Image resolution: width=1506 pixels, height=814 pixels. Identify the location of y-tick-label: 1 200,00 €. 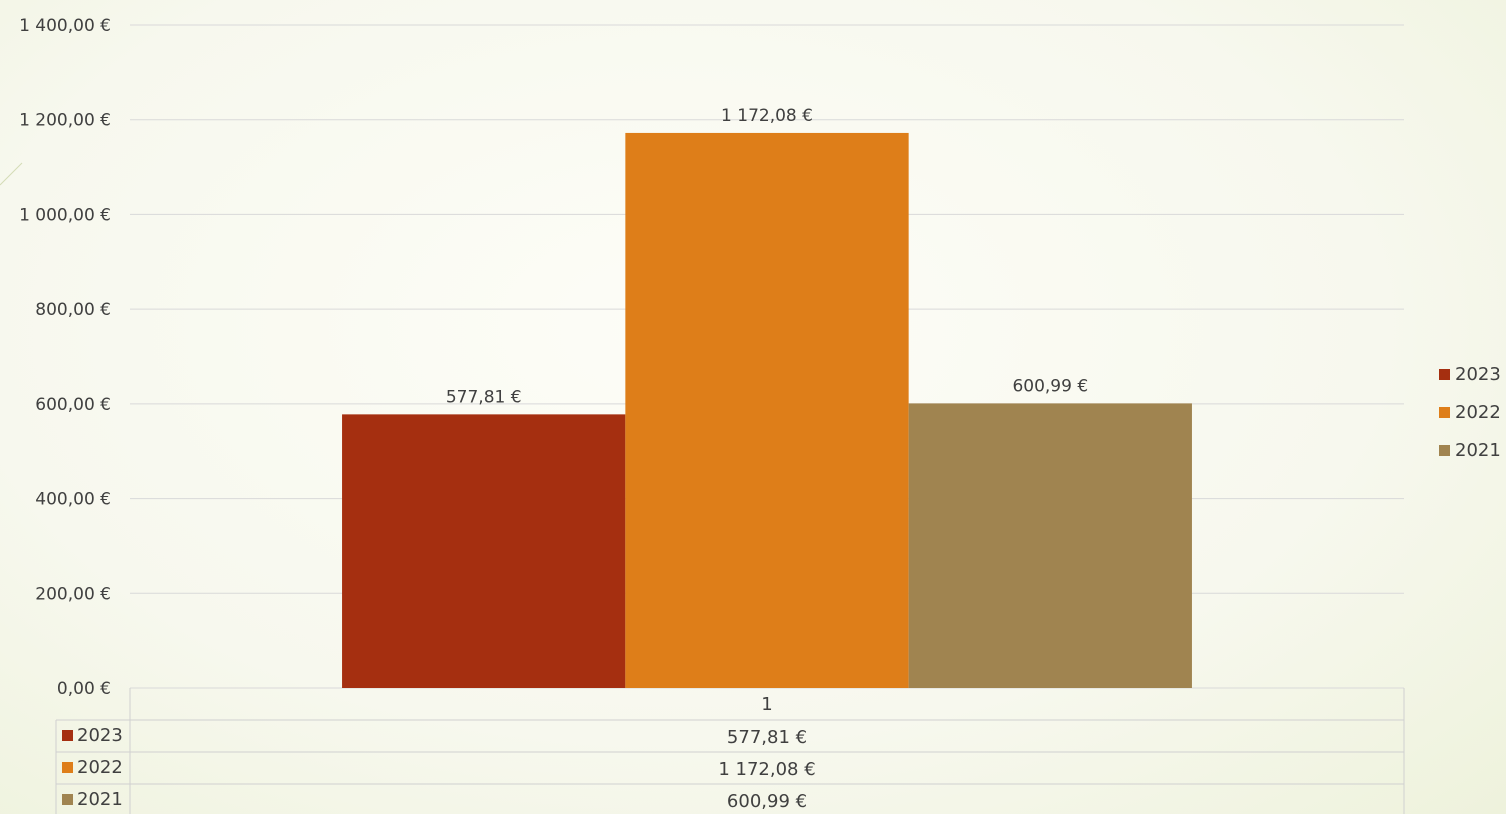
(65, 121).